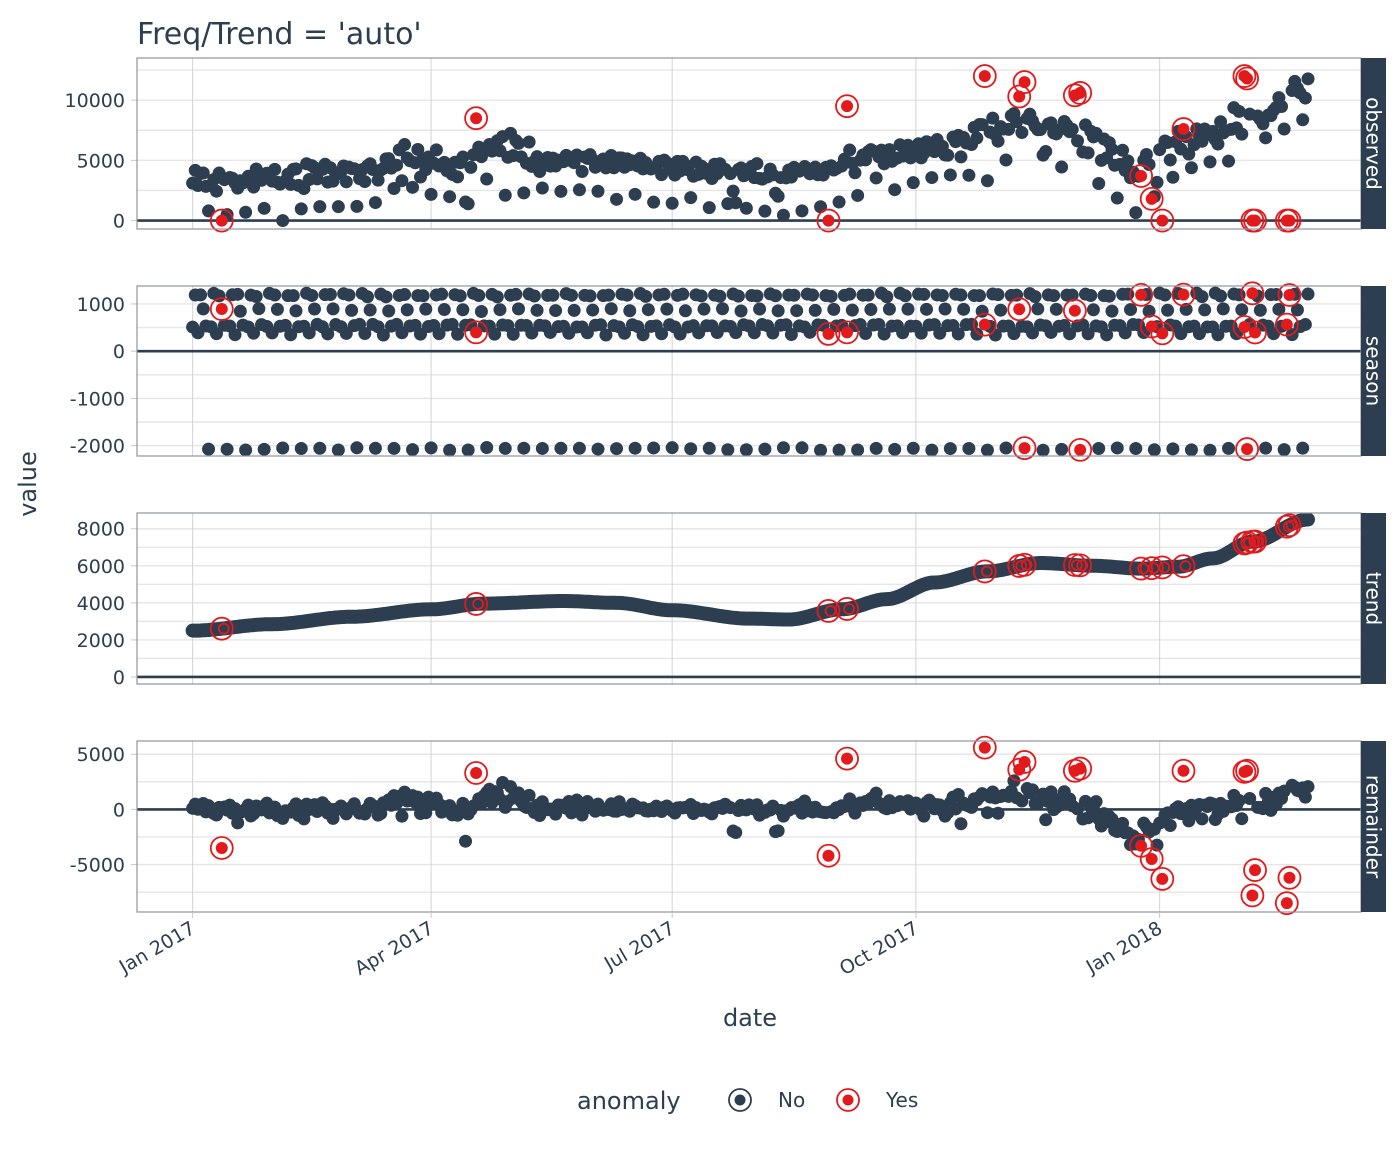  I want to click on trend-line, so click(750, 575).